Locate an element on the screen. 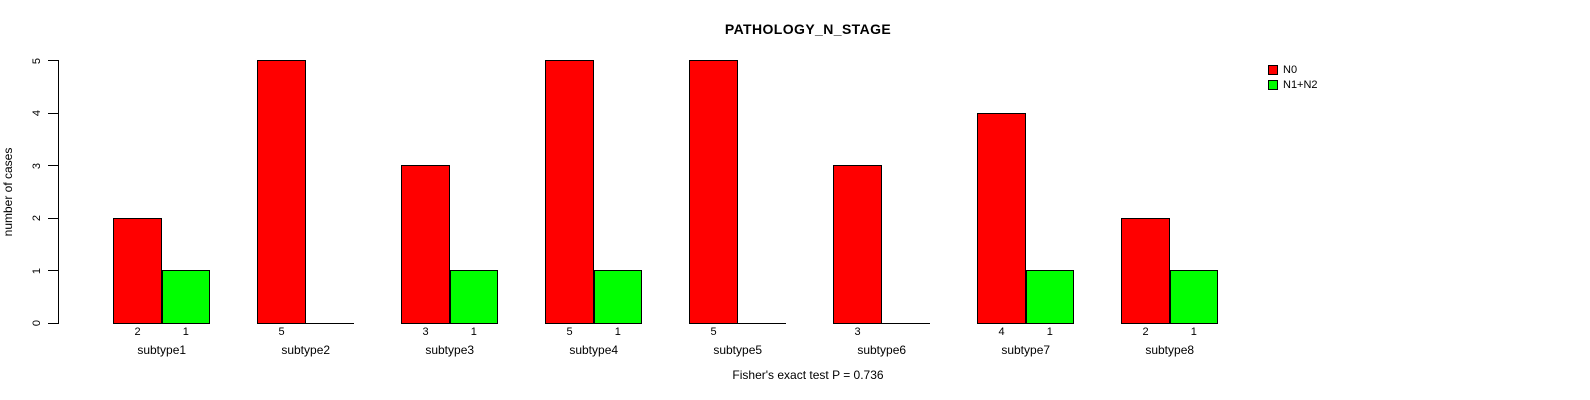 The height and width of the screenshot is (400, 1590). bar-n0-subtype2 is located at coordinates (281, 192).